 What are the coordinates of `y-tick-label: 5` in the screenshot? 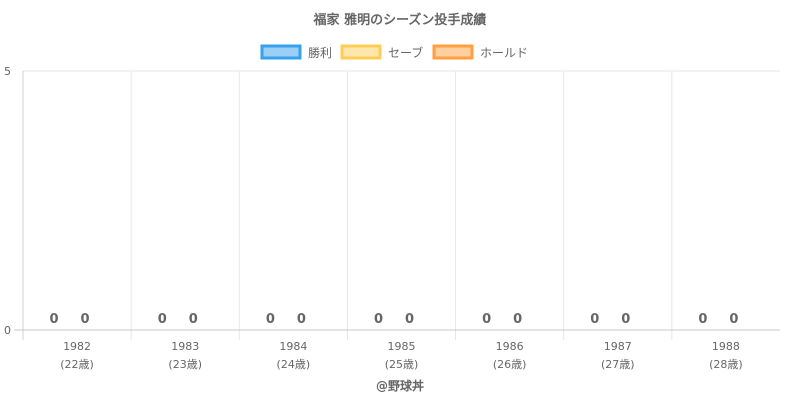 It's located at (7, 71).